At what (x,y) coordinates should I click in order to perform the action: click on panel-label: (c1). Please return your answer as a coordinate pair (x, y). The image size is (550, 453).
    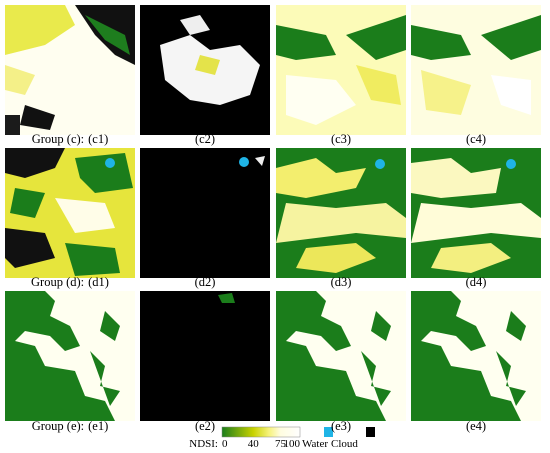
    Looking at the image, I should click on (98, 139).